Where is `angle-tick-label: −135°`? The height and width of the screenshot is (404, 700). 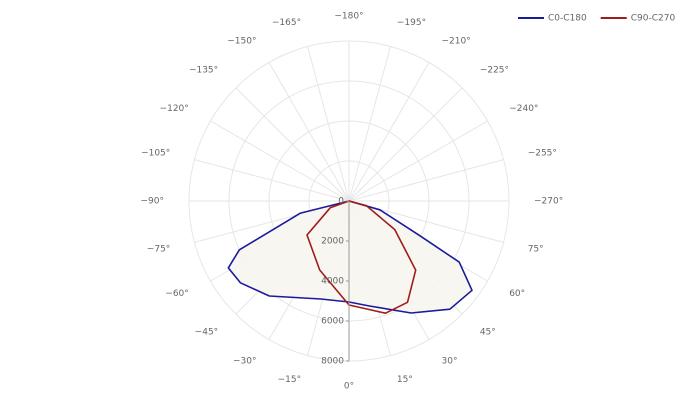 angle-tick-label: −135° is located at coordinates (203, 71).